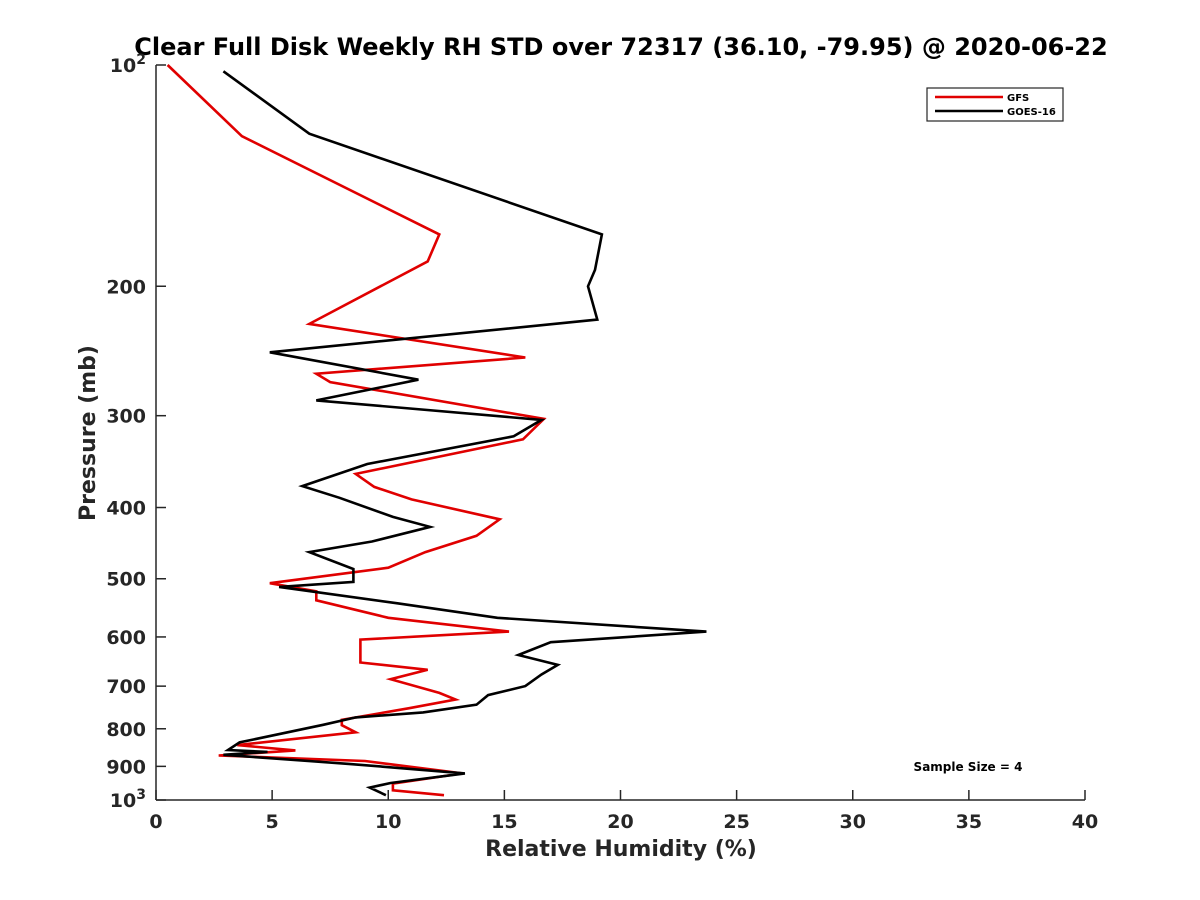 Image resolution: width=1200 pixels, height=900 pixels. Describe the element at coordinates (155, 822) in the screenshot. I see `x-tick-label: 0` at that location.